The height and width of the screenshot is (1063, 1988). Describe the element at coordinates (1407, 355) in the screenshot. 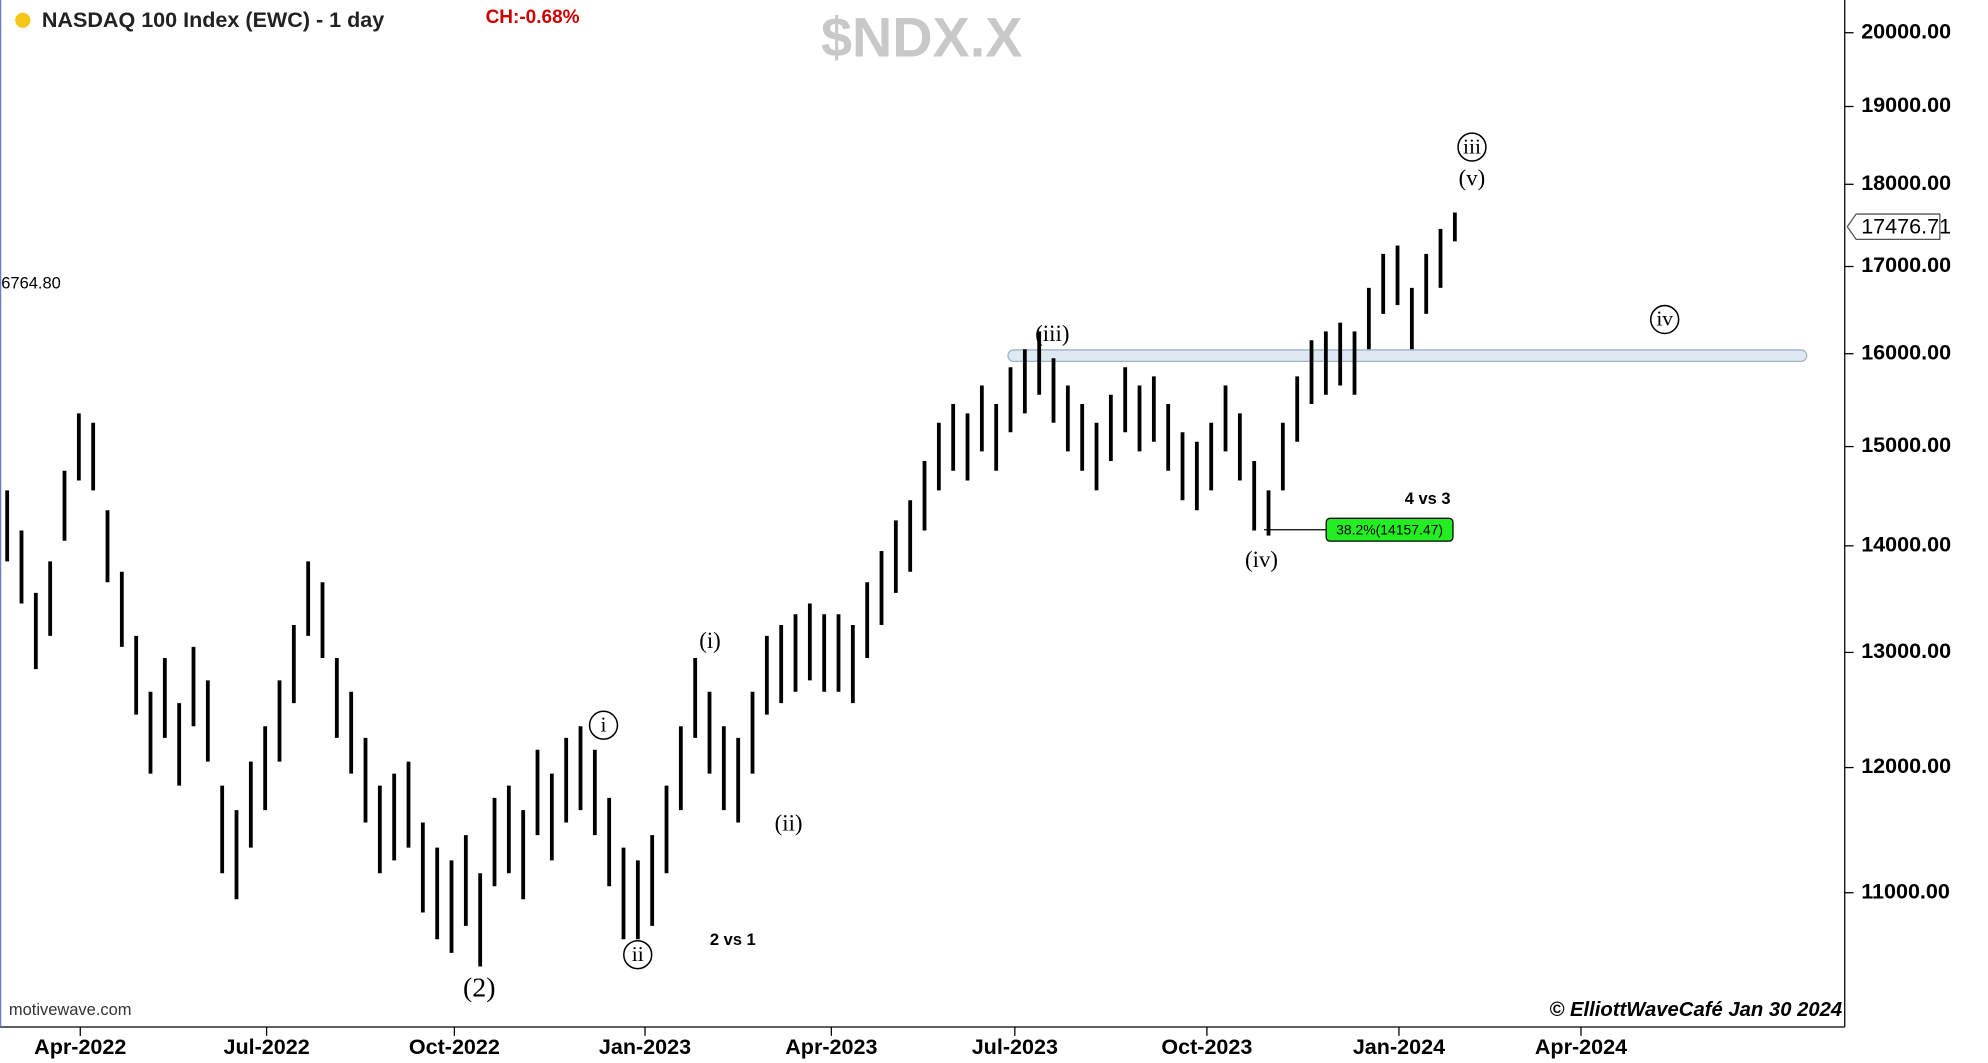

I see `resistance-band` at that location.